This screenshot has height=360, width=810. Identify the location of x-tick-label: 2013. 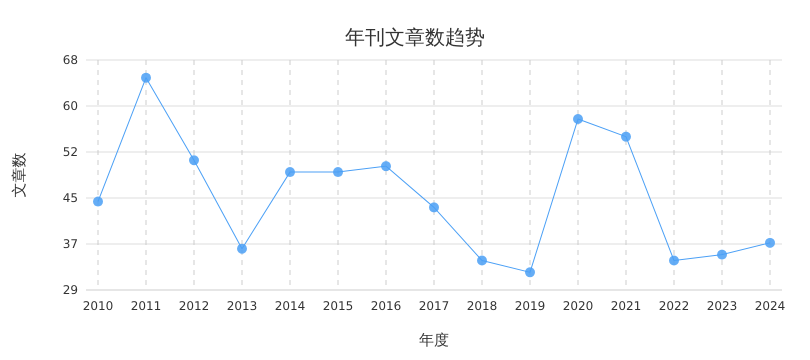
(242, 306).